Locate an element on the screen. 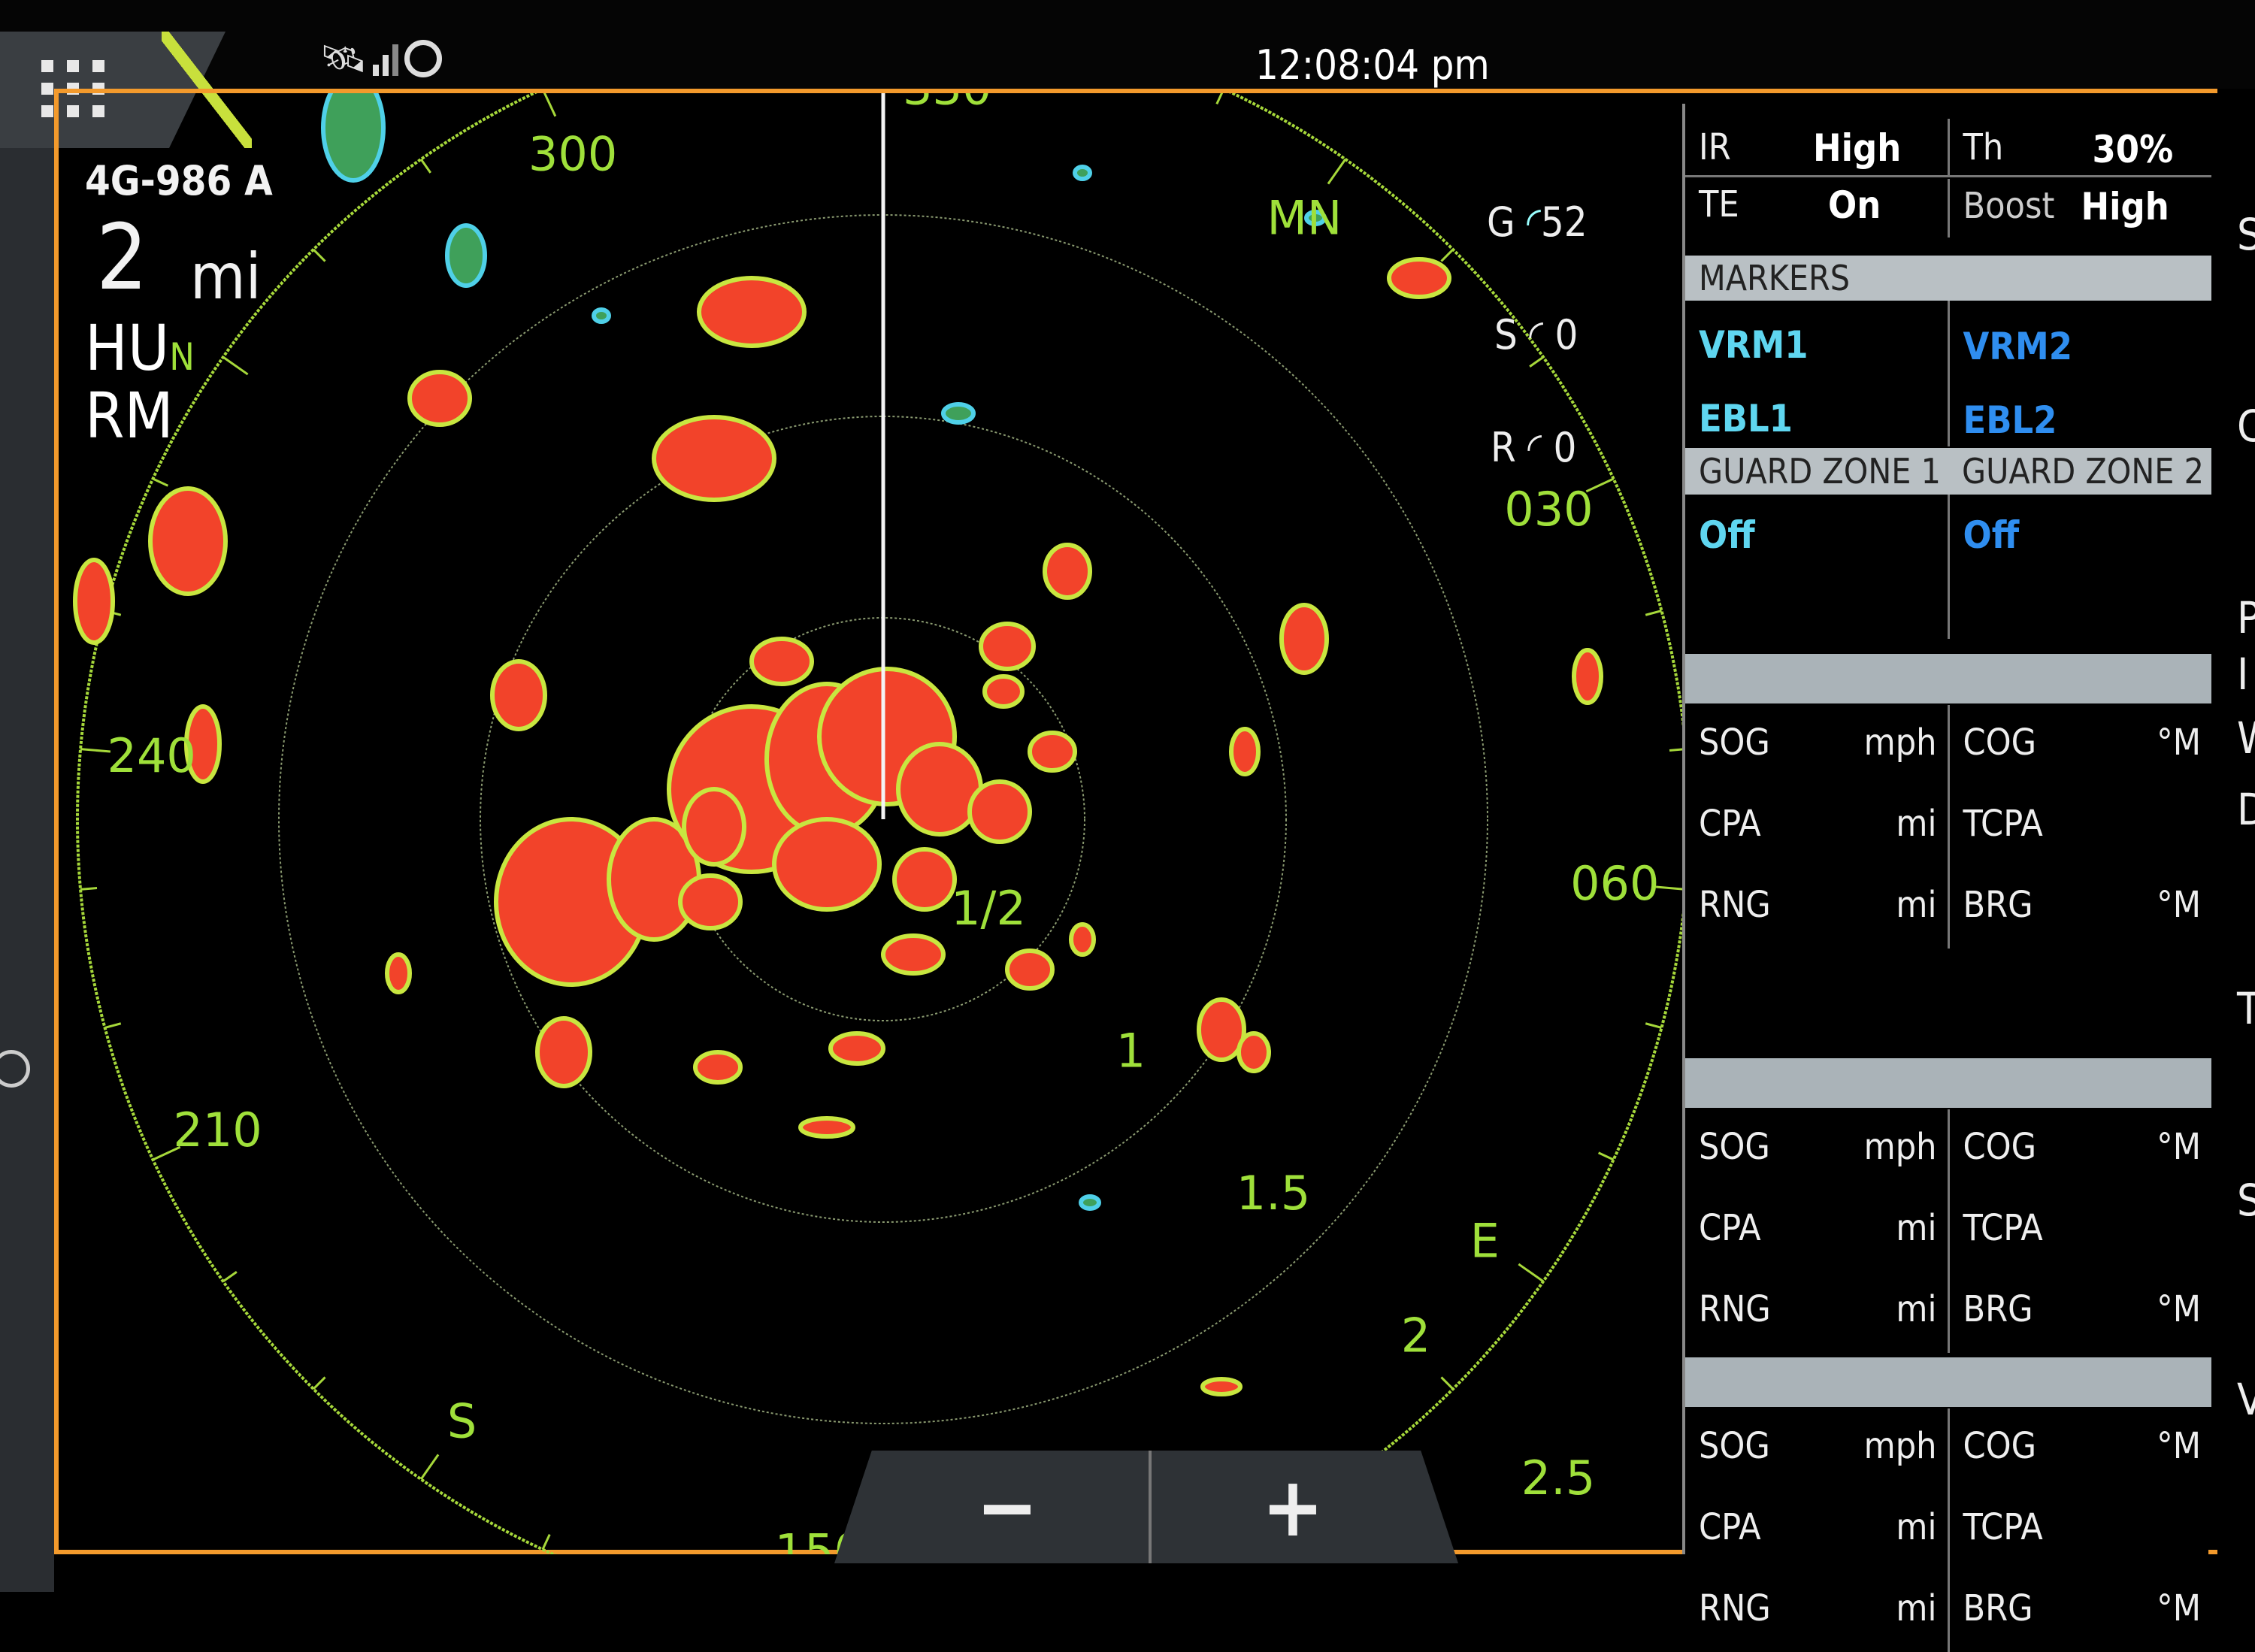 The height and width of the screenshot is (1652, 2255). guard-zone-1-header: GUARD ZONE 1 is located at coordinates (1820, 472).